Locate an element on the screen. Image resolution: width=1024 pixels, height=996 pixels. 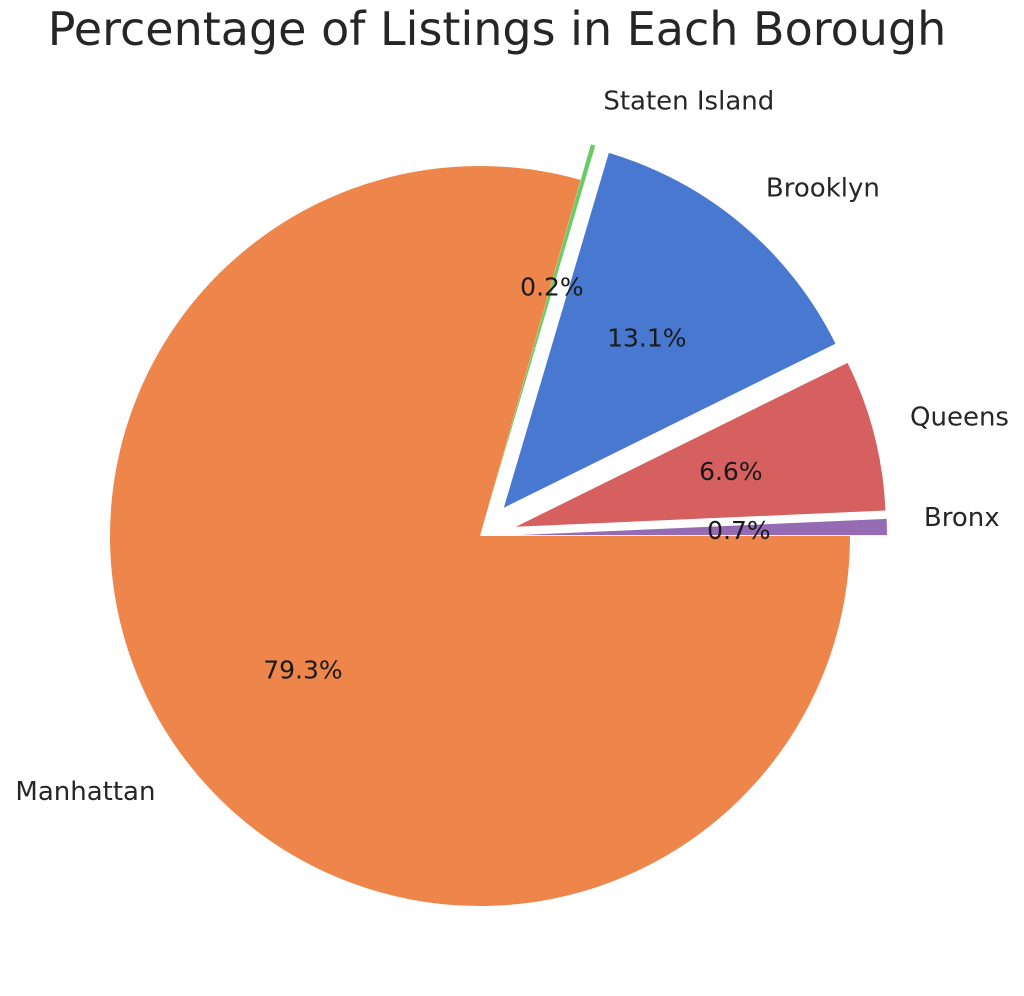
slice-value-brooklyn: 13.1% is located at coordinates (646, 337).